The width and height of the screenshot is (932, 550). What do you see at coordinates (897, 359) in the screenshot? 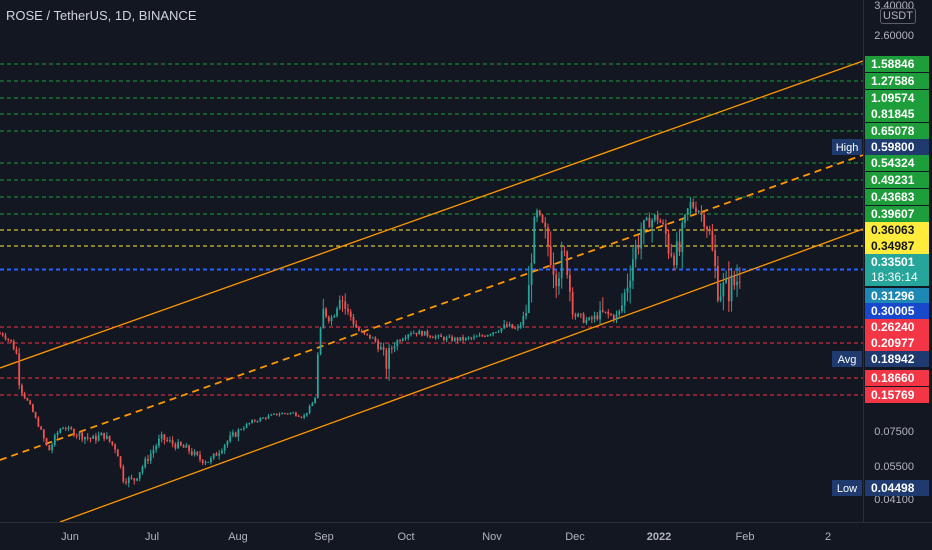
I see `avg-marker-value-box` at bounding box center [897, 359].